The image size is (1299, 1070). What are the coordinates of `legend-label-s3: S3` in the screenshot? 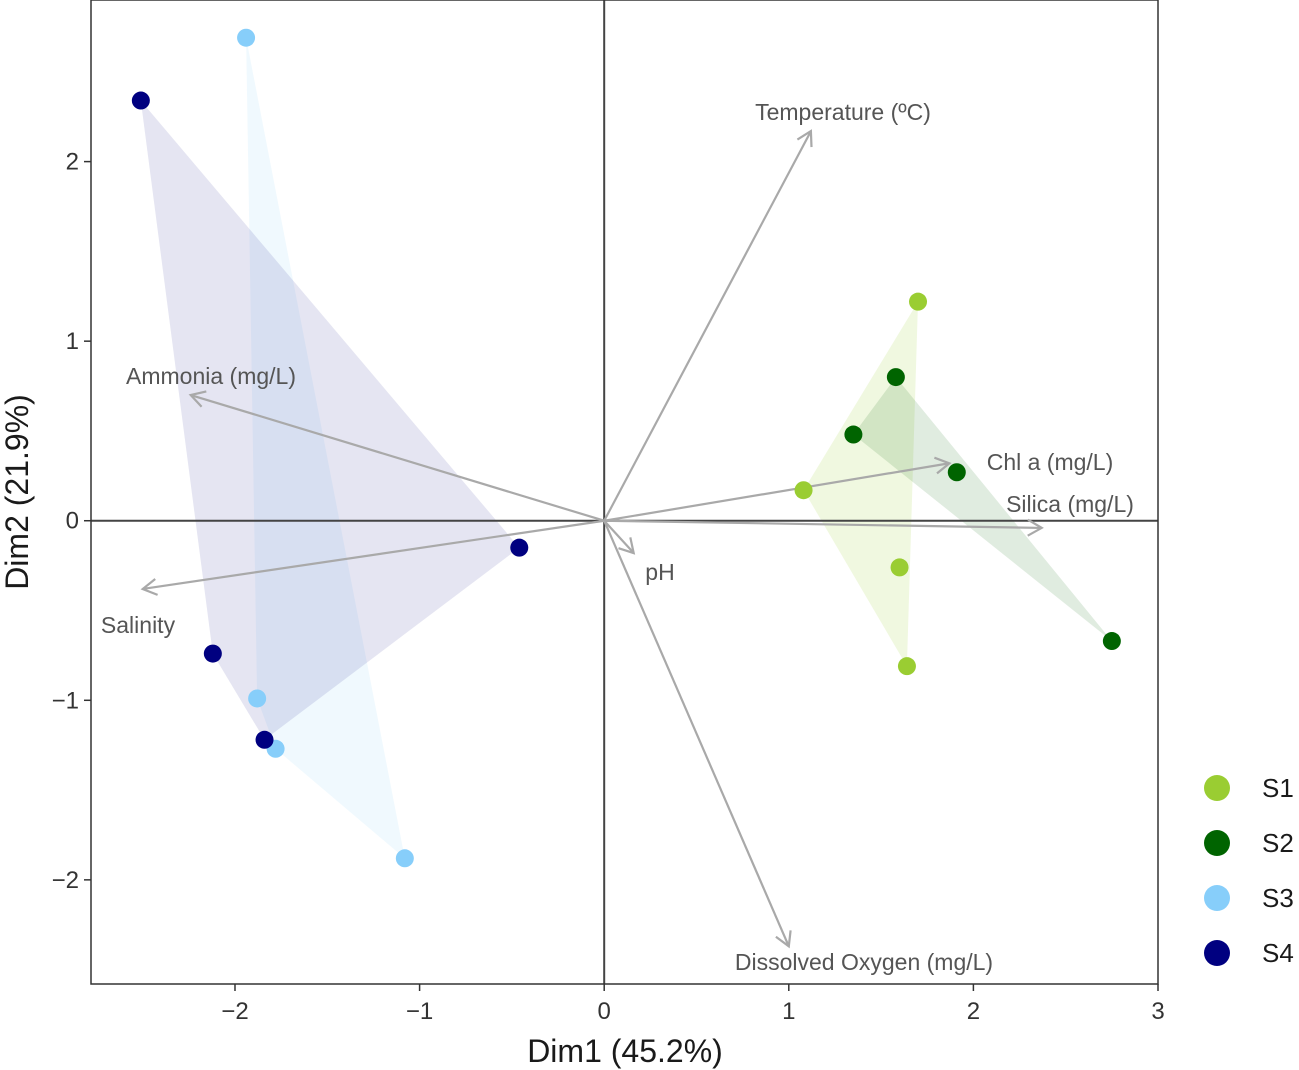 It's located at (1278, 898).